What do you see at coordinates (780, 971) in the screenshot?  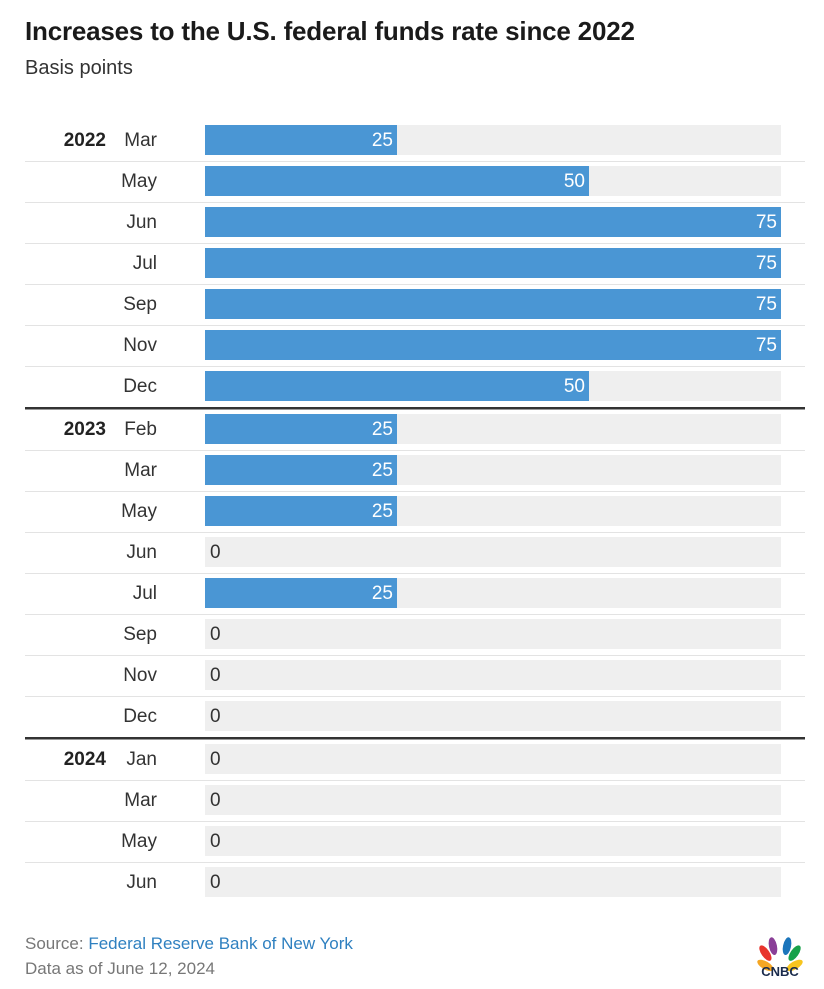 I see `logo-text: CNBC` at bounding box center [780, 971].